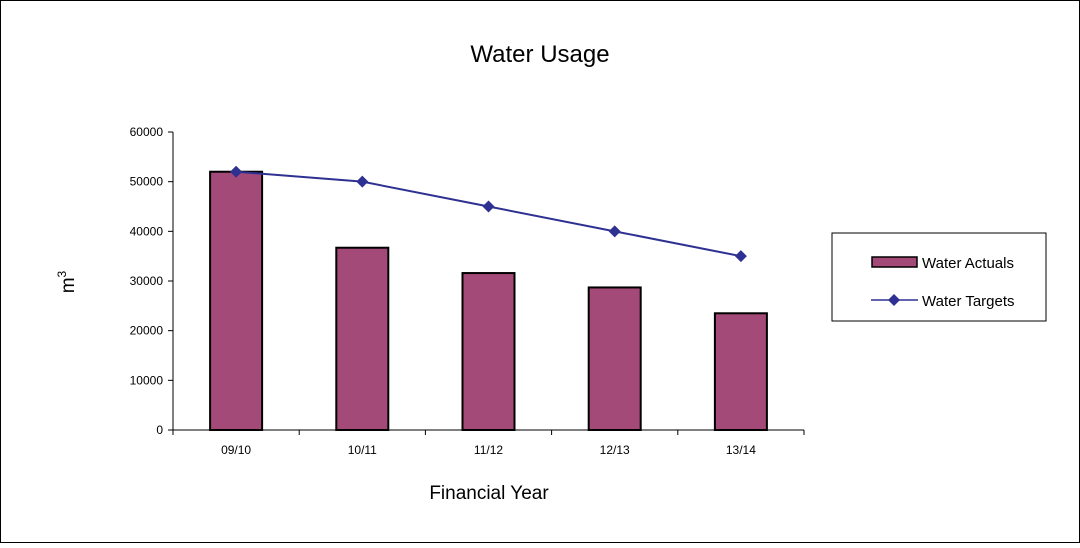  I want to click on x-tick-label: 12/13, so click(615, 450).